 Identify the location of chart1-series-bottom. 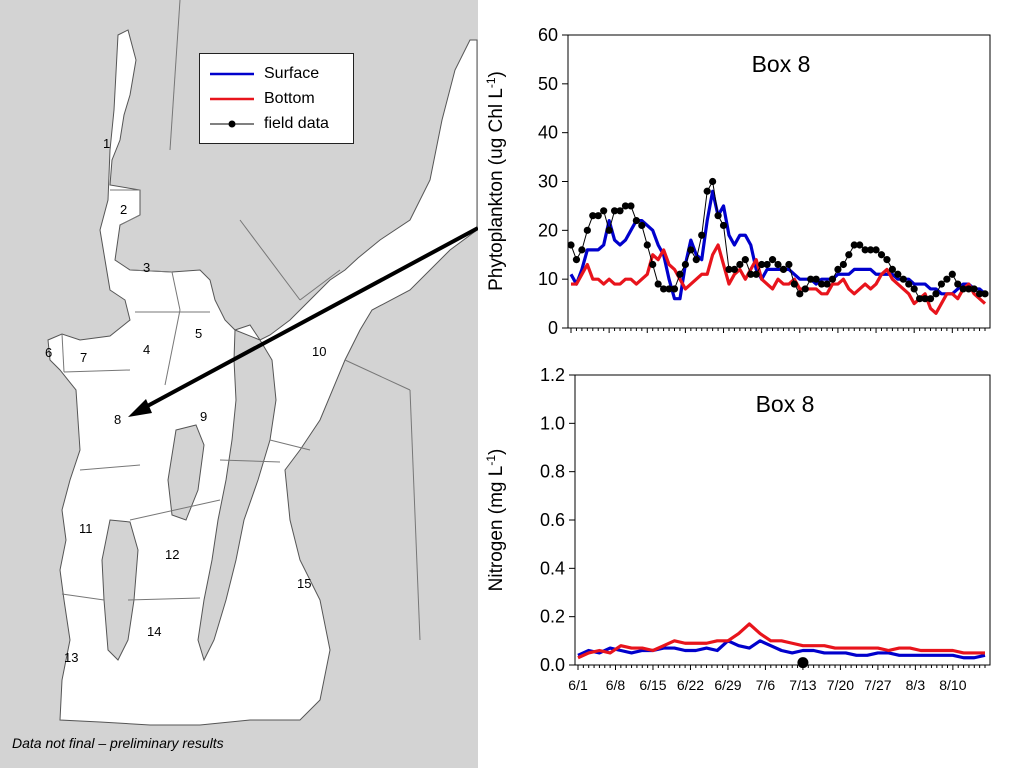
(779, 279).